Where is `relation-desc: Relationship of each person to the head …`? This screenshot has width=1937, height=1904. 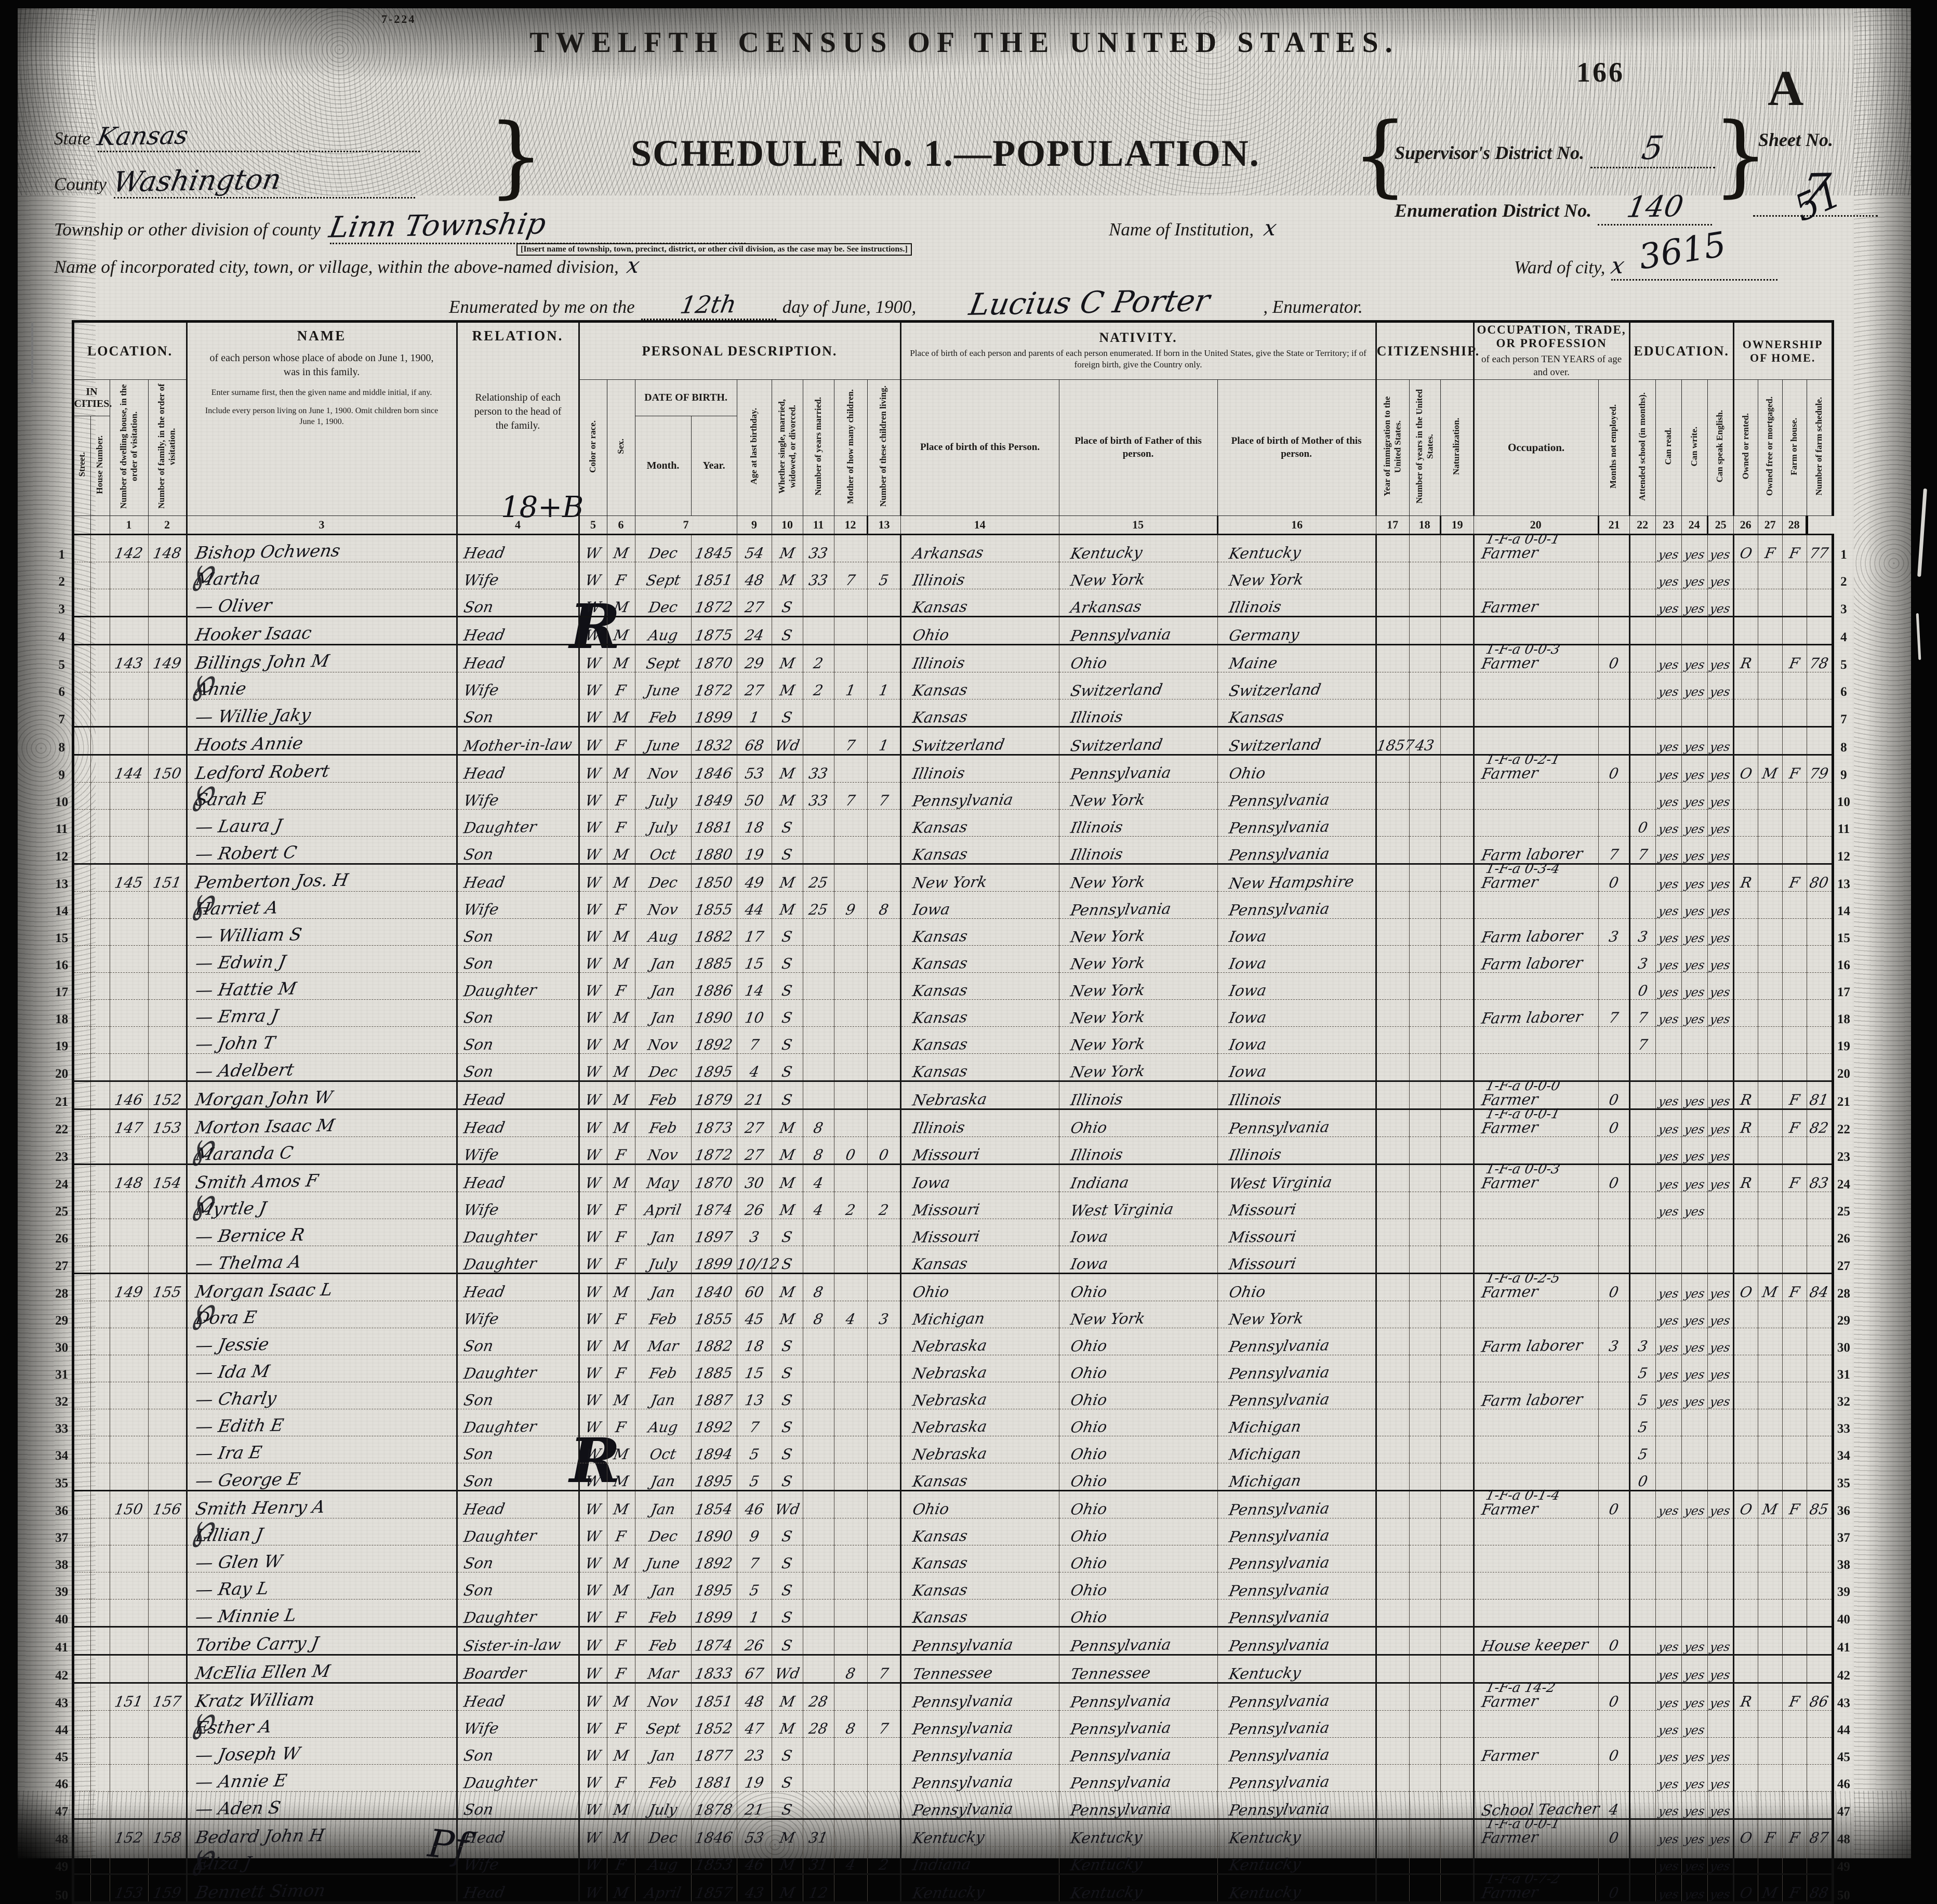
relation-desc: Relationship of each person to the head … is located at coordinates (518, 411).